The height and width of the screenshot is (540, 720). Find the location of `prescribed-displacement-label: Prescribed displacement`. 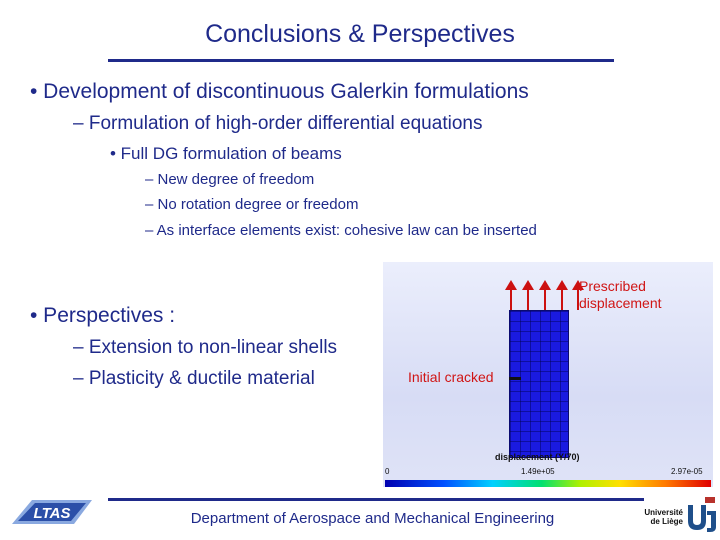

prescribed-displacement-label: Prescribed displacement is located at coordinates (620, 294).